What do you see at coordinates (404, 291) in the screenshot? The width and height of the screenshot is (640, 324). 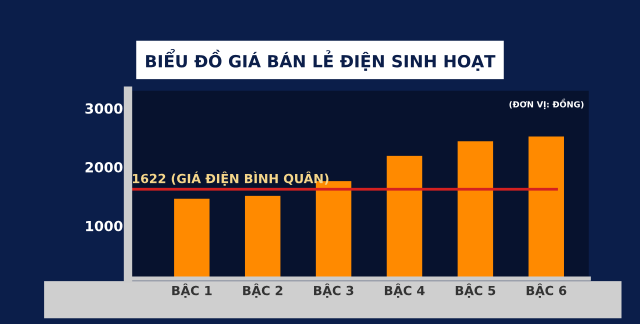 I see `x-tick-label: BẬC 4` at bounding box center [404, 291].